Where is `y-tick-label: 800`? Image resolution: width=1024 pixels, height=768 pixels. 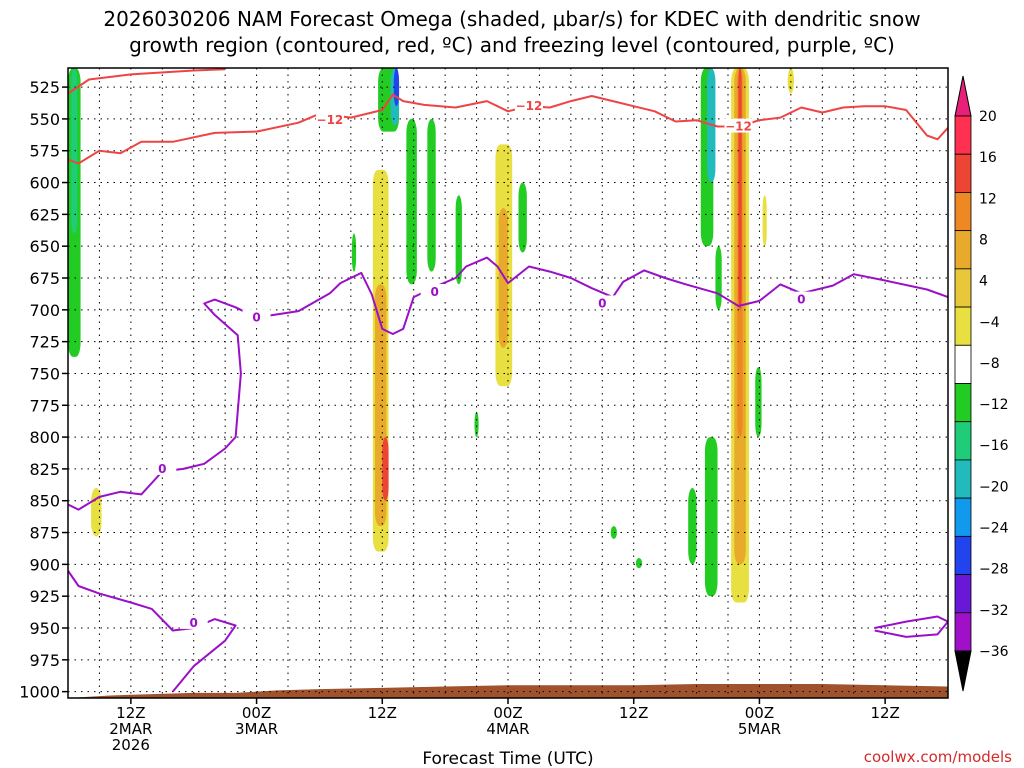
y-tick-label: 800 is located at coordinates (44, 437).